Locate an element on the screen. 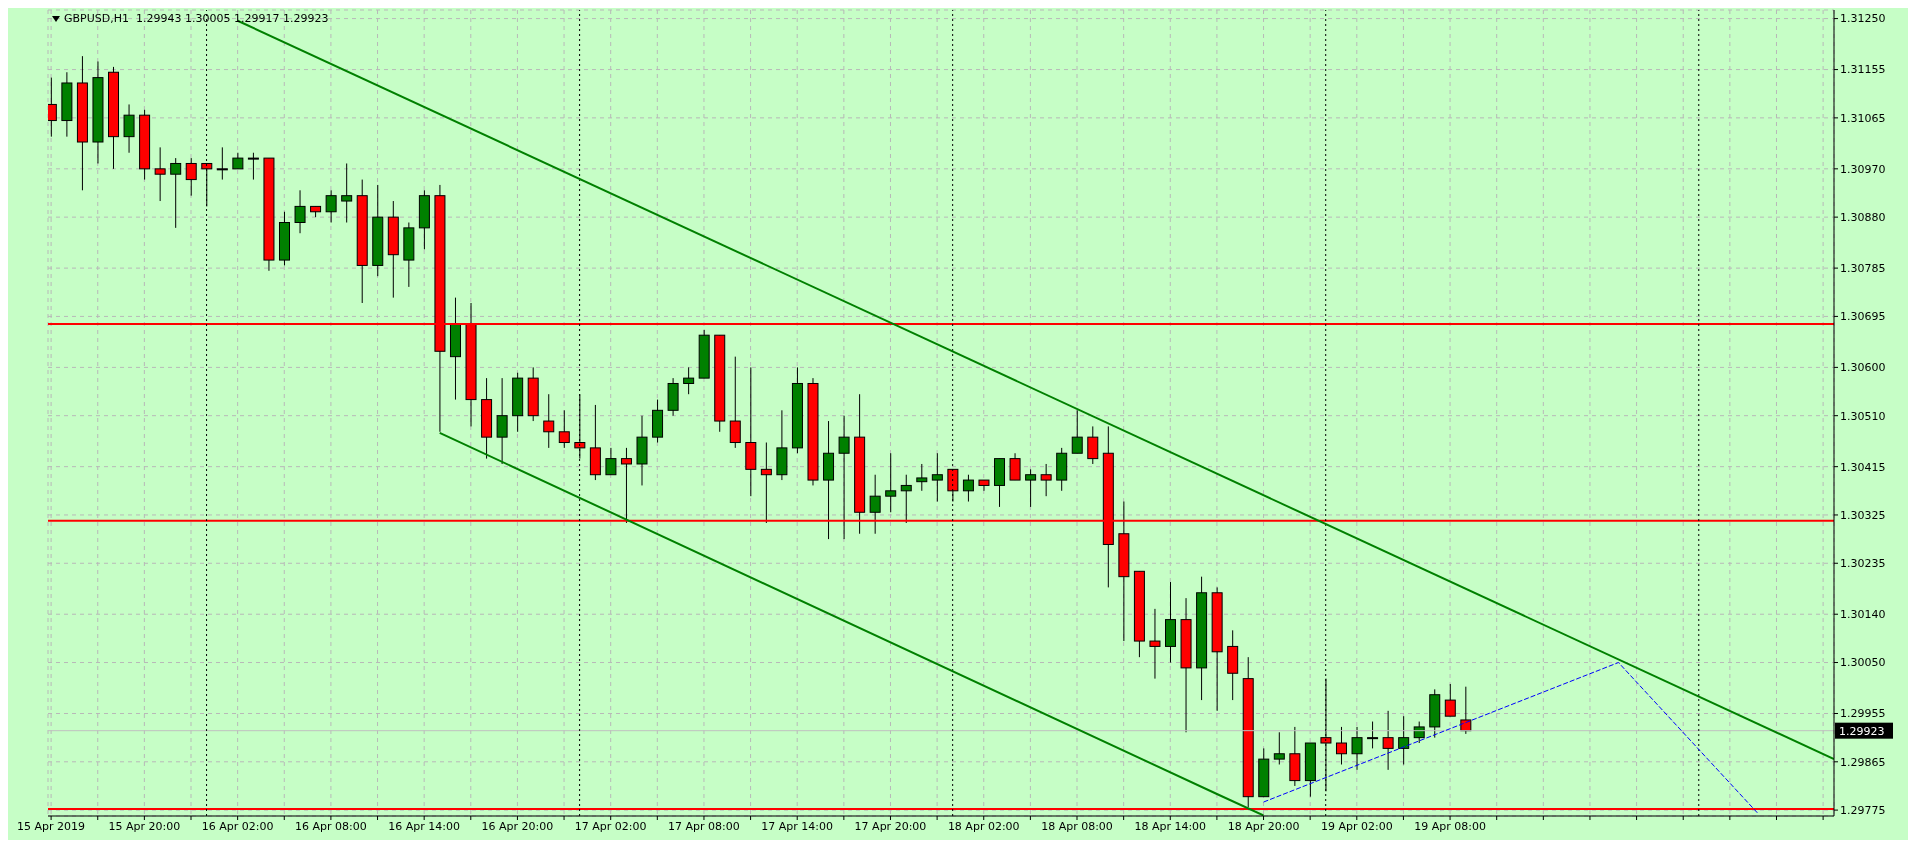 This screenshot has height=850, width=1916. y-tick-label: 1.30415 is located at coordinates (1863, 467).